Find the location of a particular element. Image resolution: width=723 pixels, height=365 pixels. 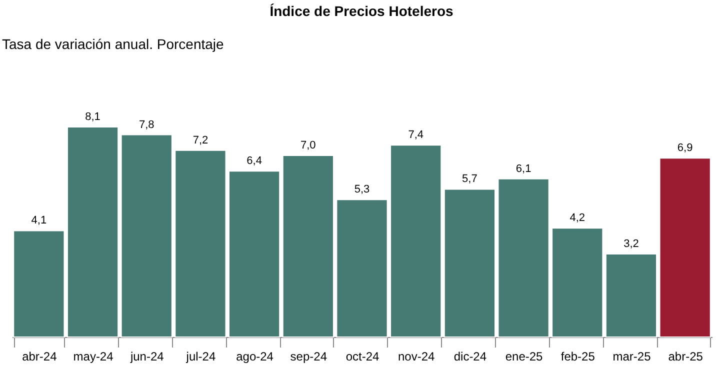

data-label: 6,1 is located at coordinates (524, 168).